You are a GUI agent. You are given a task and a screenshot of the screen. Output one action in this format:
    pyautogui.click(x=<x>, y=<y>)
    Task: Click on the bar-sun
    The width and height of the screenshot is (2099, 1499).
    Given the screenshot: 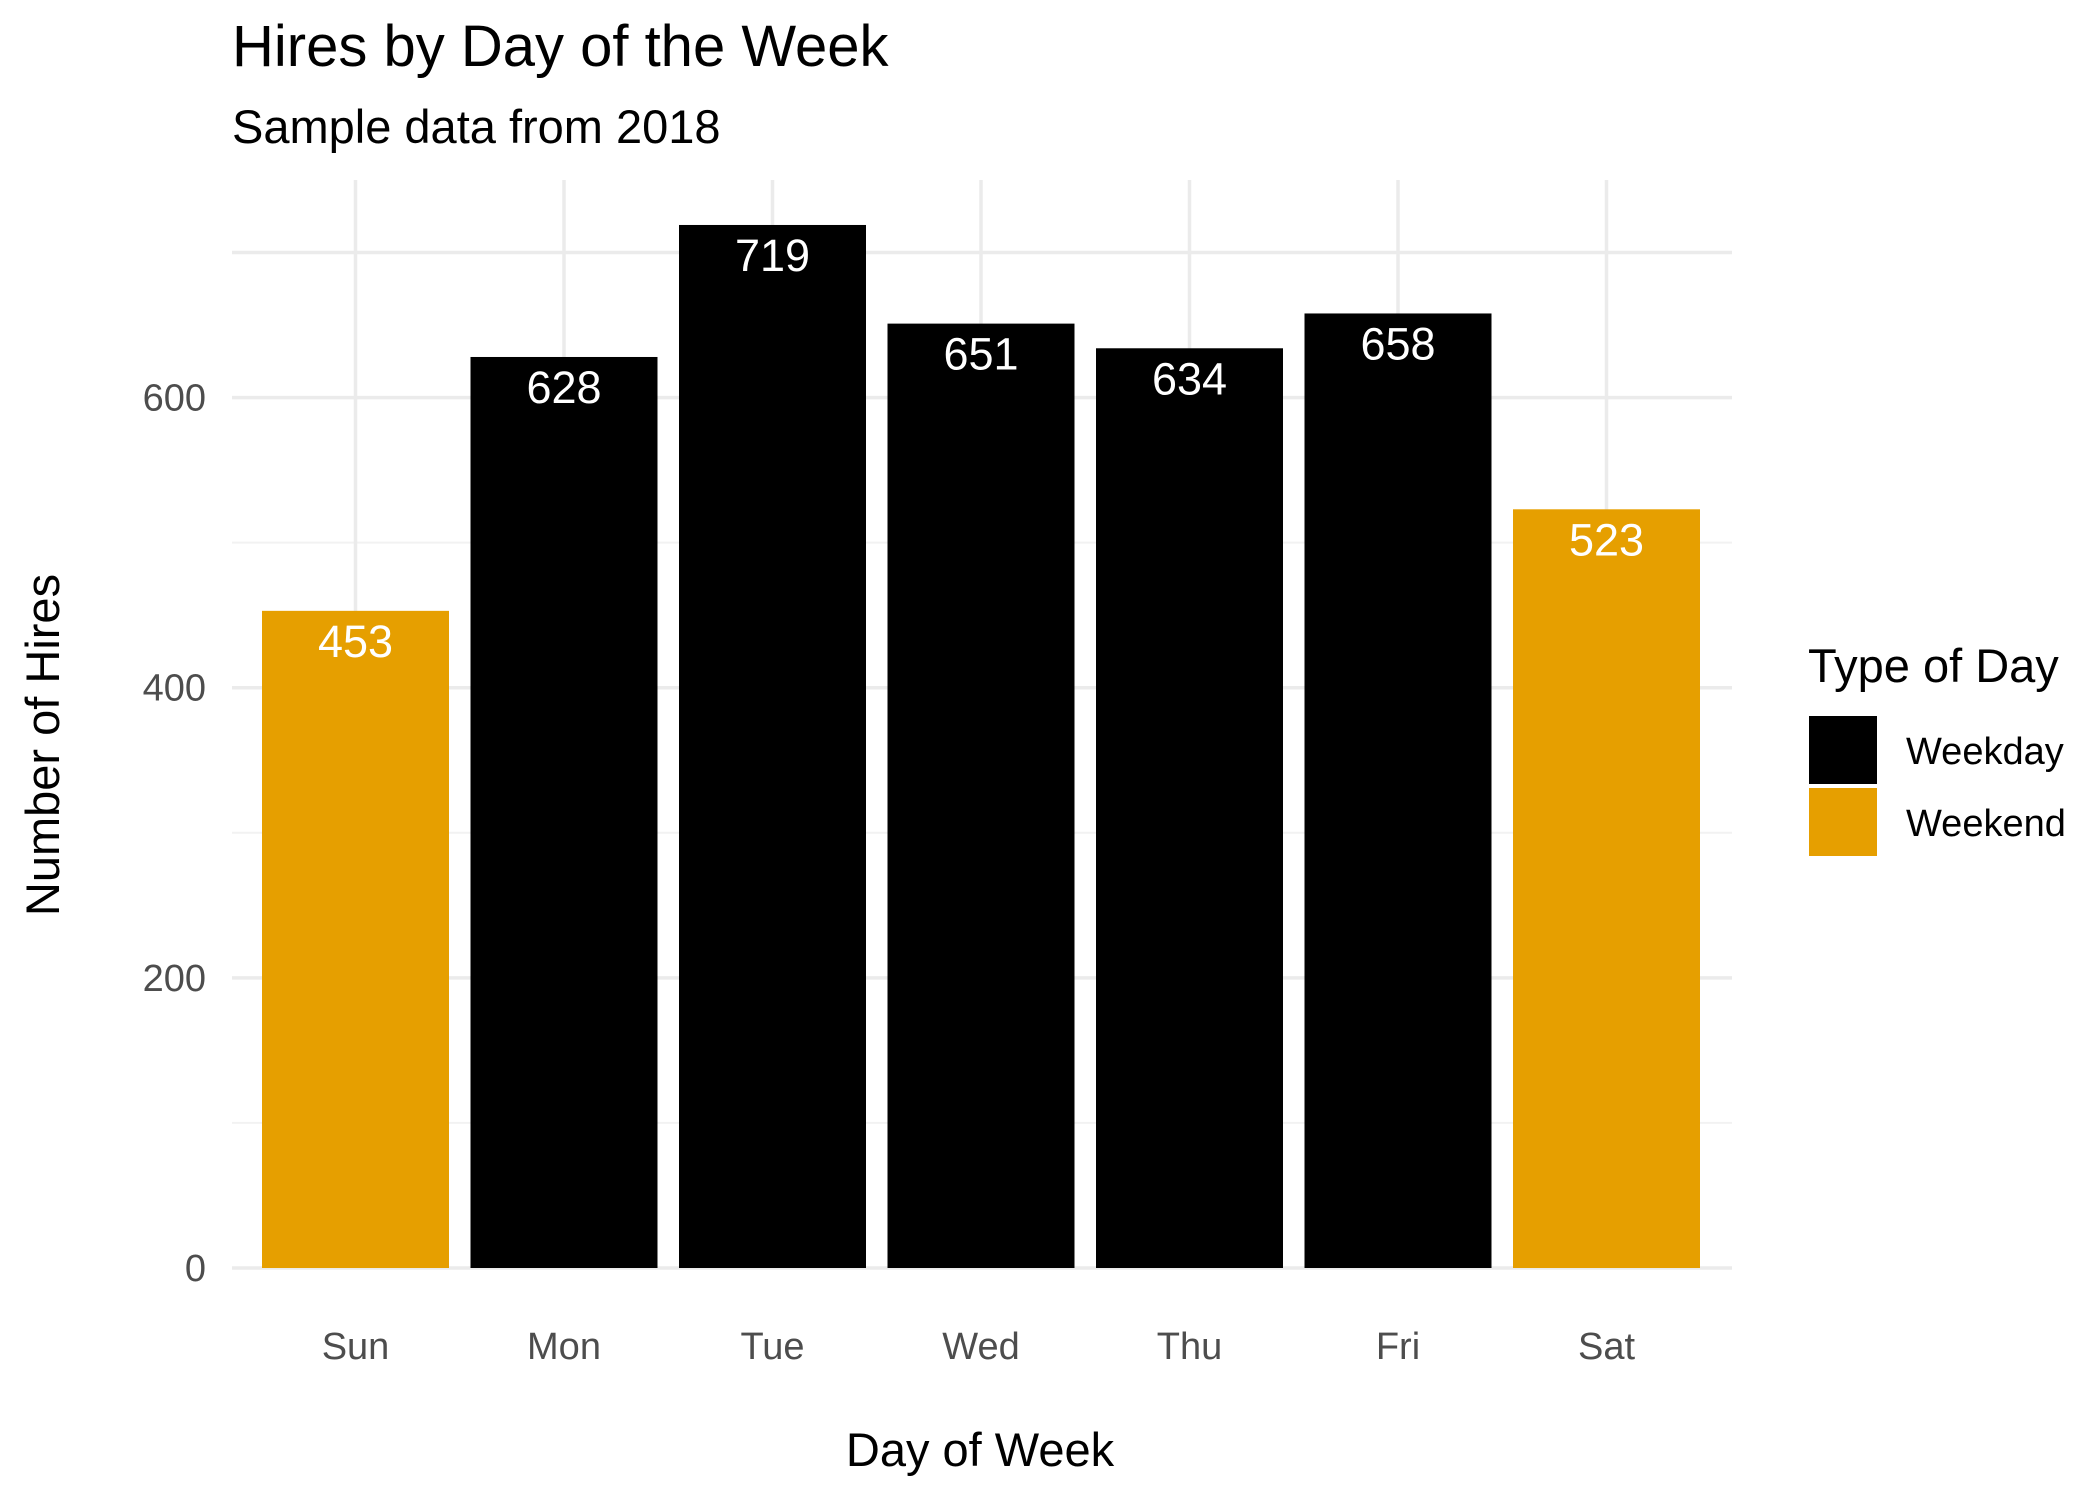 What is the action you would take?
    pyautogui.click(x=355, y=939)
    